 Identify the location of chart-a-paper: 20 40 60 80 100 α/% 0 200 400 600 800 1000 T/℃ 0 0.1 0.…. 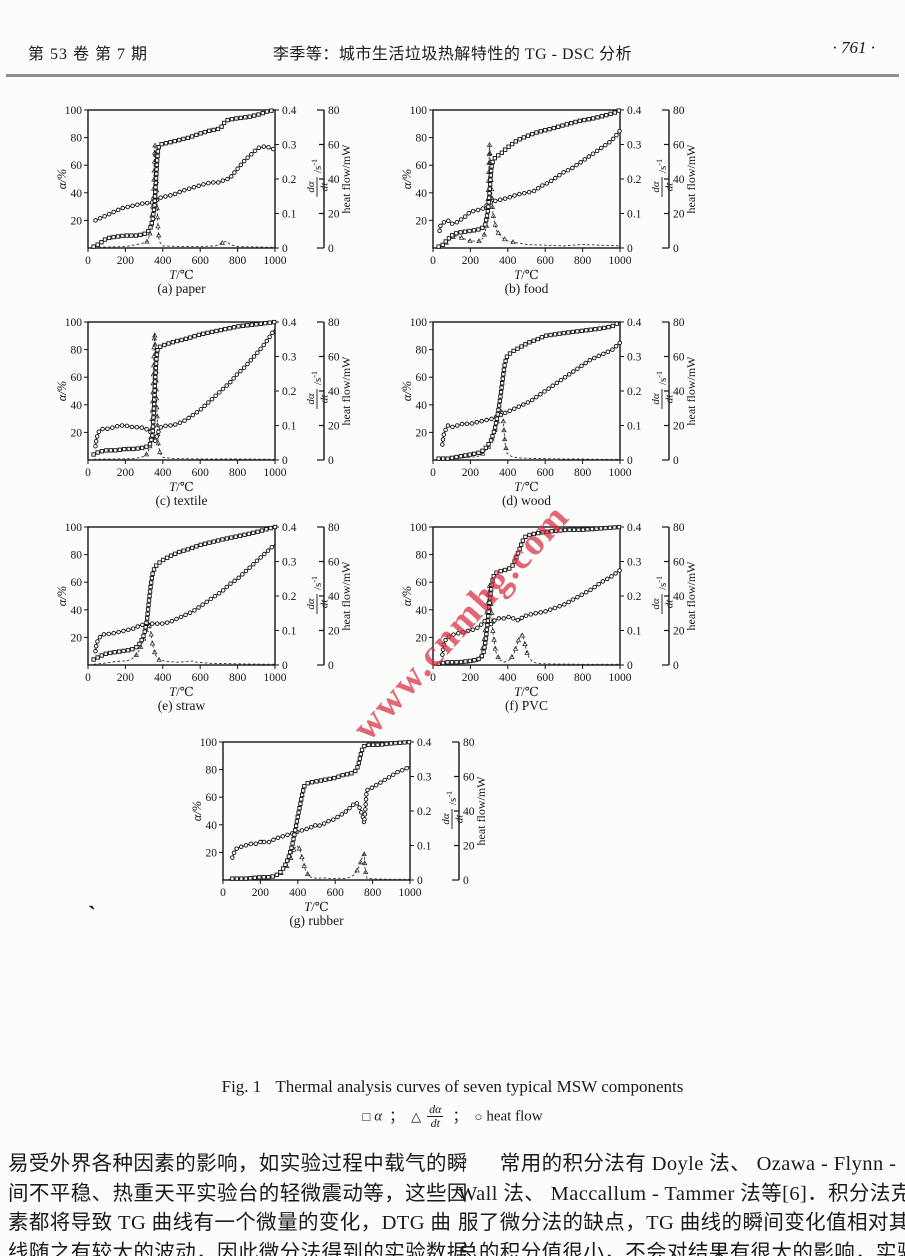
(210, 198).